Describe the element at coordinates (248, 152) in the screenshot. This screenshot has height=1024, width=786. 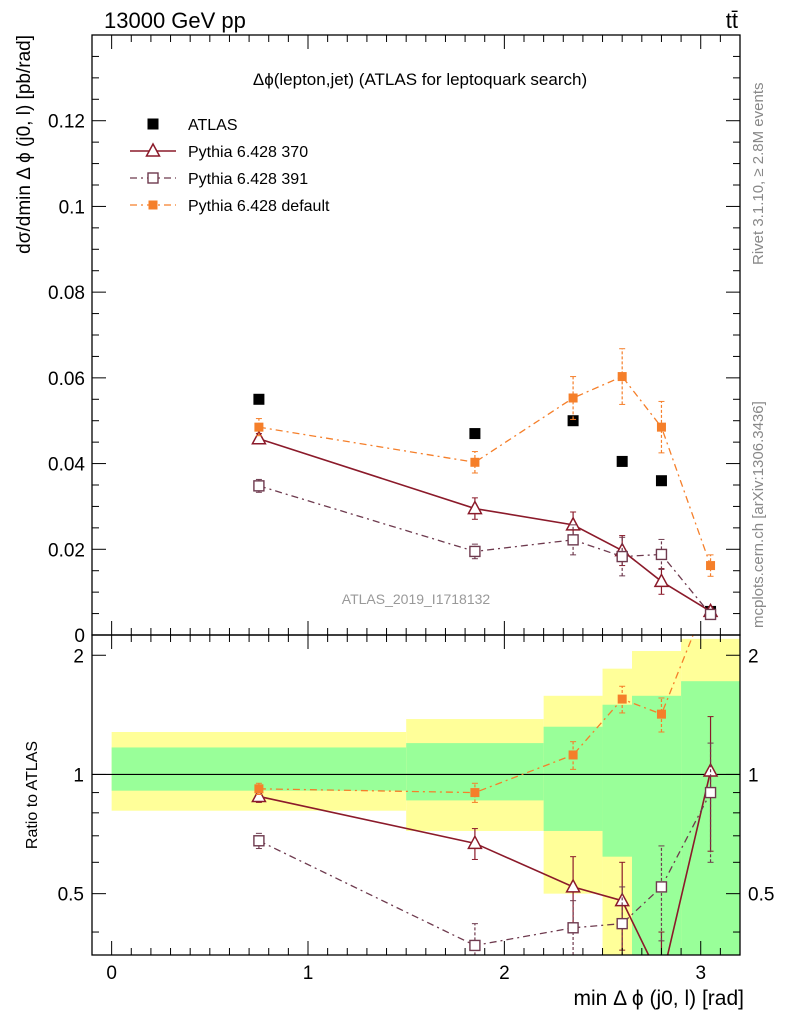
I see `legend-label-p370: Pythia 6.428 370` at that location.